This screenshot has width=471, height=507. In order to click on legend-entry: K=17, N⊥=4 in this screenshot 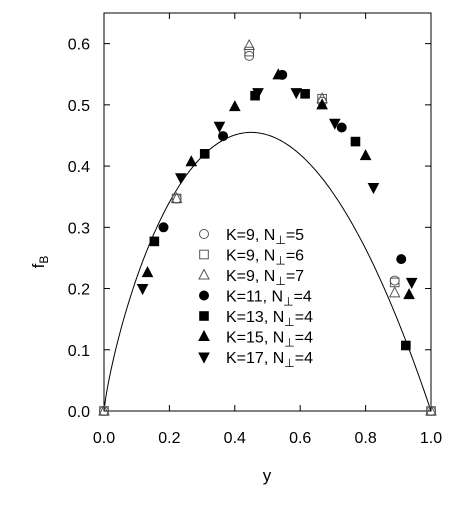, I will do `click(255, 360)`.